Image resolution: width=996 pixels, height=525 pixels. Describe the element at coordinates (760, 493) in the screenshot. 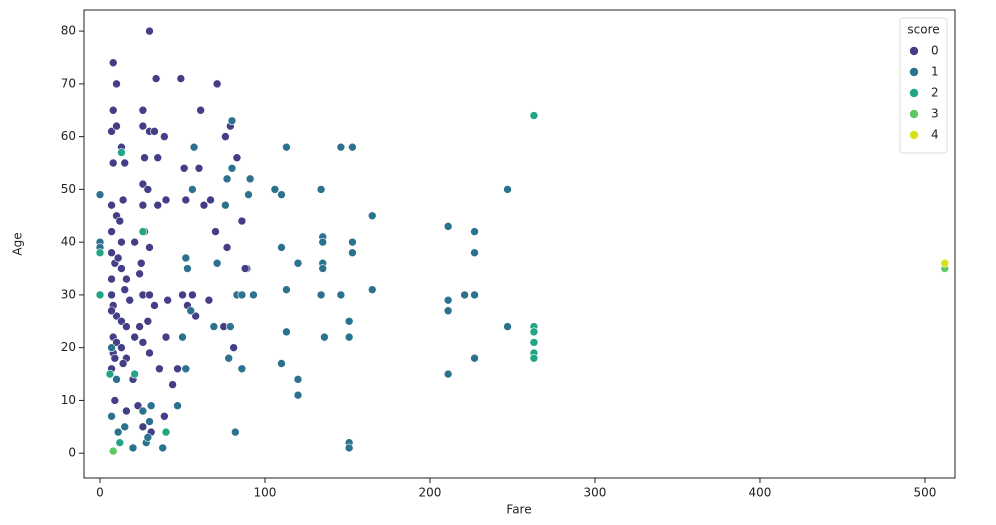

I see `x-tick-label: 400` at that location.